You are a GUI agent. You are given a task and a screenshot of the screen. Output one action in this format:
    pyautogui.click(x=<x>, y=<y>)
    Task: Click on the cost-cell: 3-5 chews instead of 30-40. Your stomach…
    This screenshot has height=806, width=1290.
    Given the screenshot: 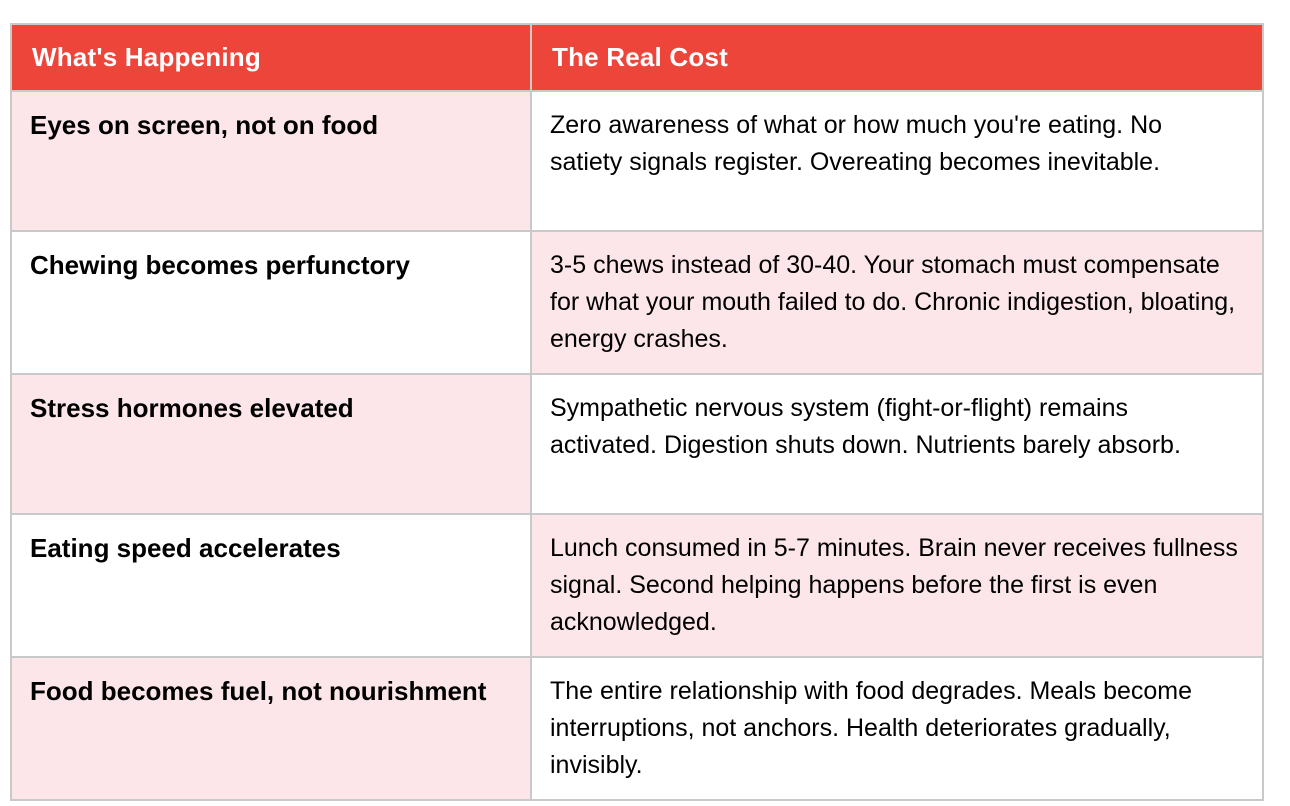 What is the action you would take?
    pyautogui.click(x=897, y=302)
    